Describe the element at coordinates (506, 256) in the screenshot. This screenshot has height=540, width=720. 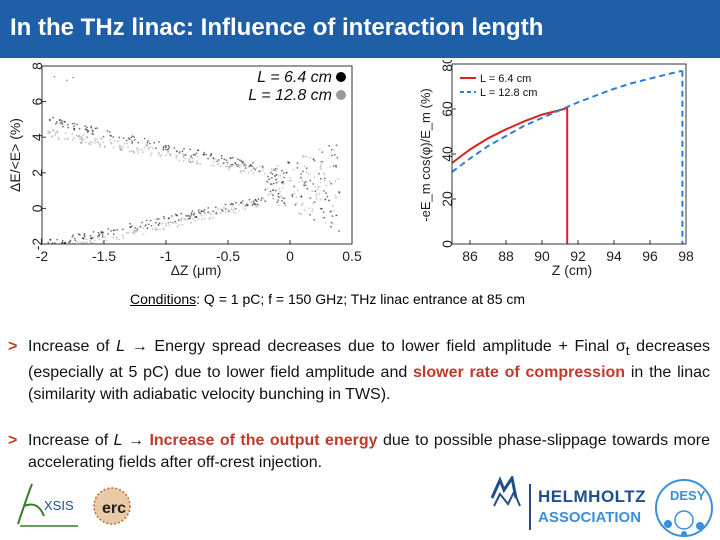
I see `x-tick-label: 88` at that location.